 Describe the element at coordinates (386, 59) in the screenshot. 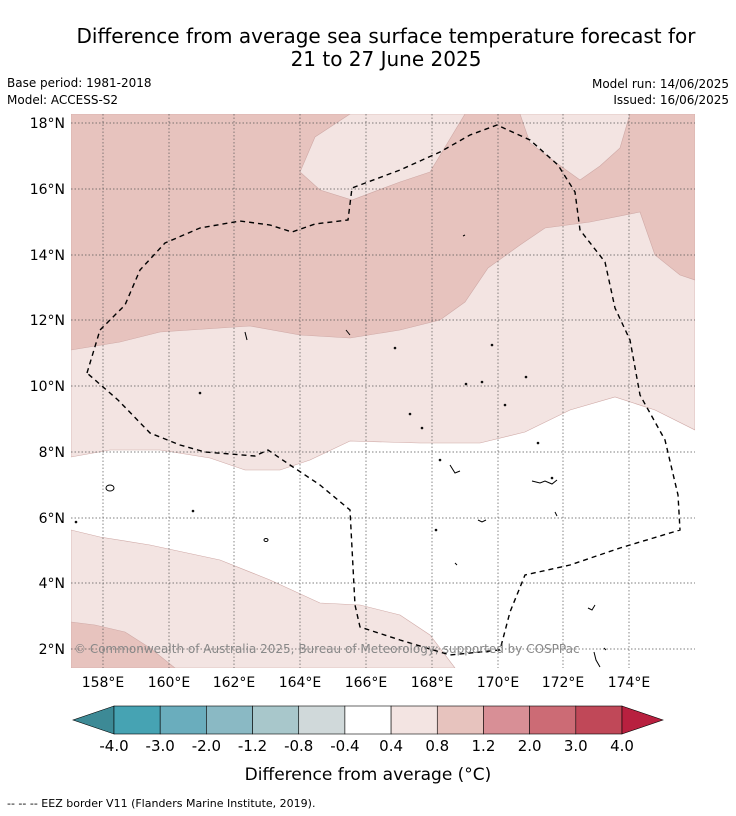

I see `map-title-line2: 21 to 27 June 2025` at that location.